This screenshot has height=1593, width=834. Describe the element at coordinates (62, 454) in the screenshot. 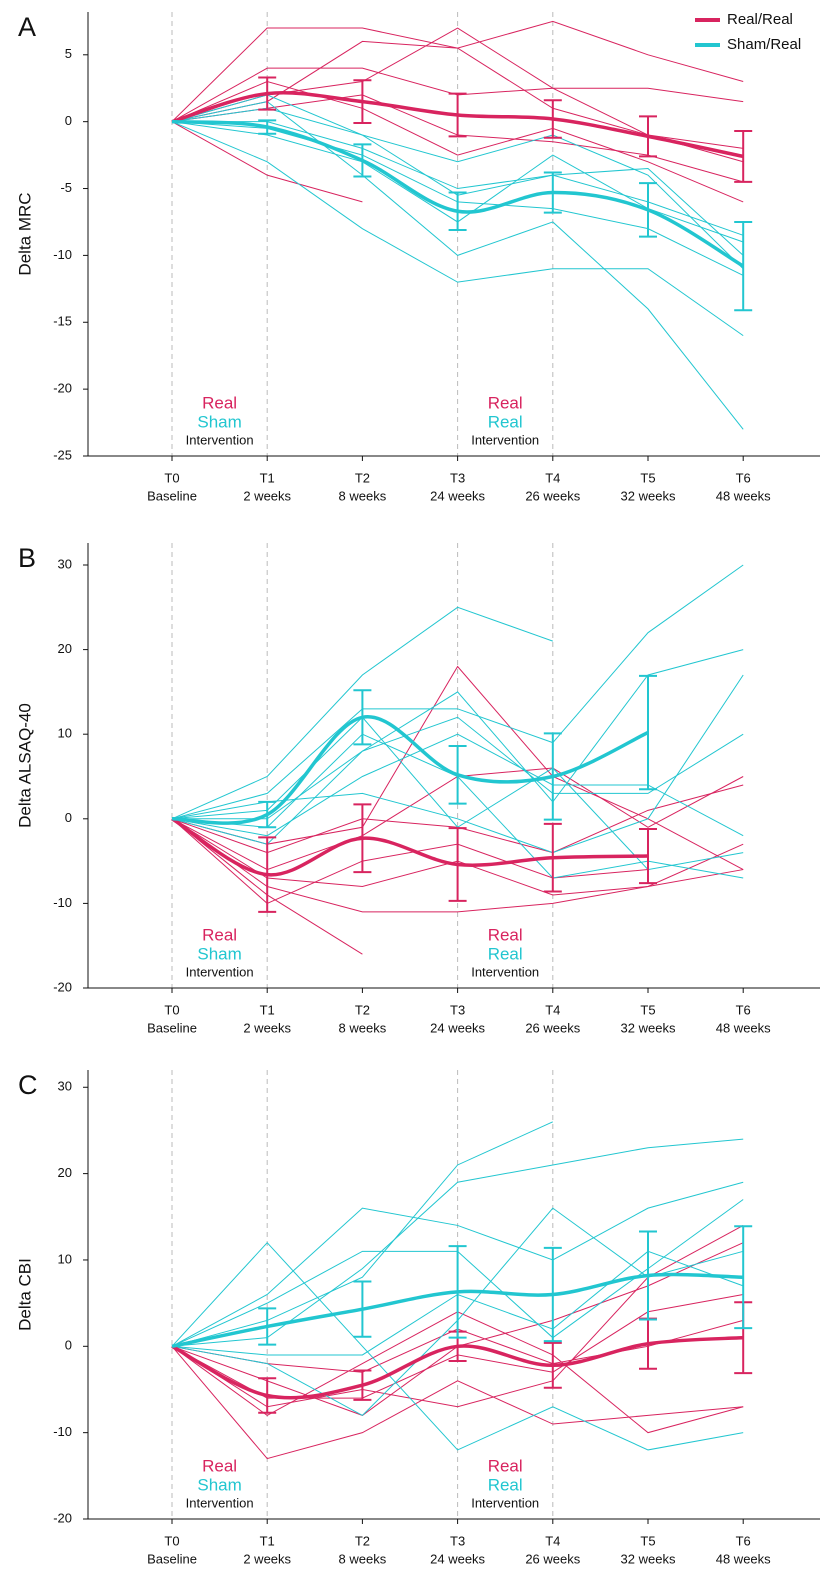

I see `y-tick-label: -25` at that location.